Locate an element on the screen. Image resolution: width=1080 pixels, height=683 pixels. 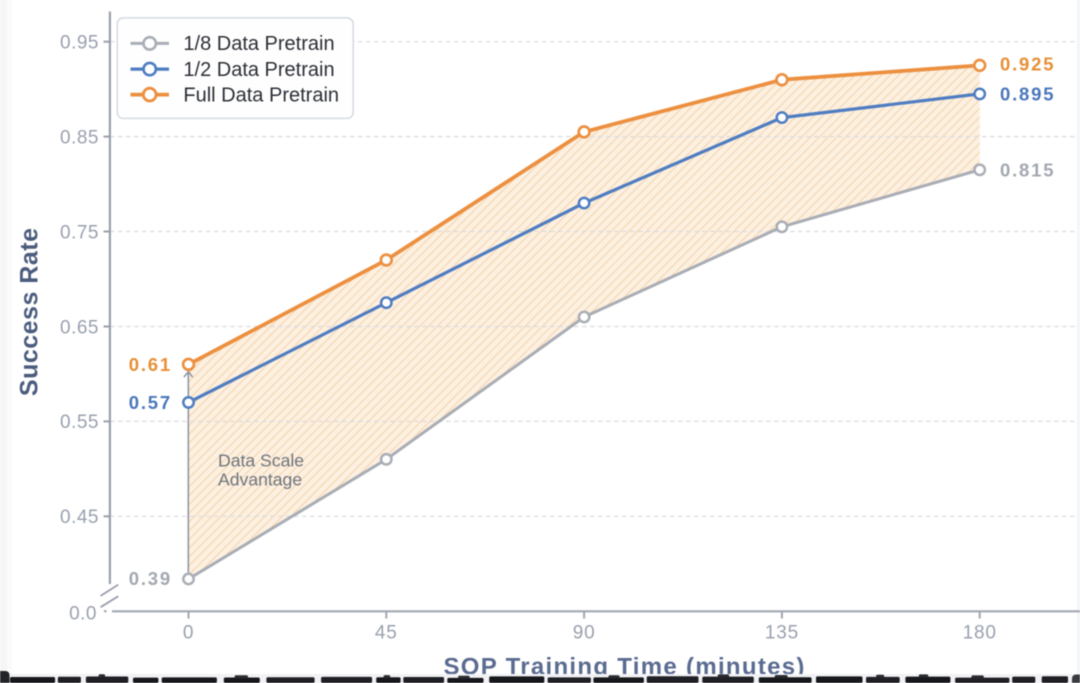
svg-text: 135 is located at coordinates (782, 632).